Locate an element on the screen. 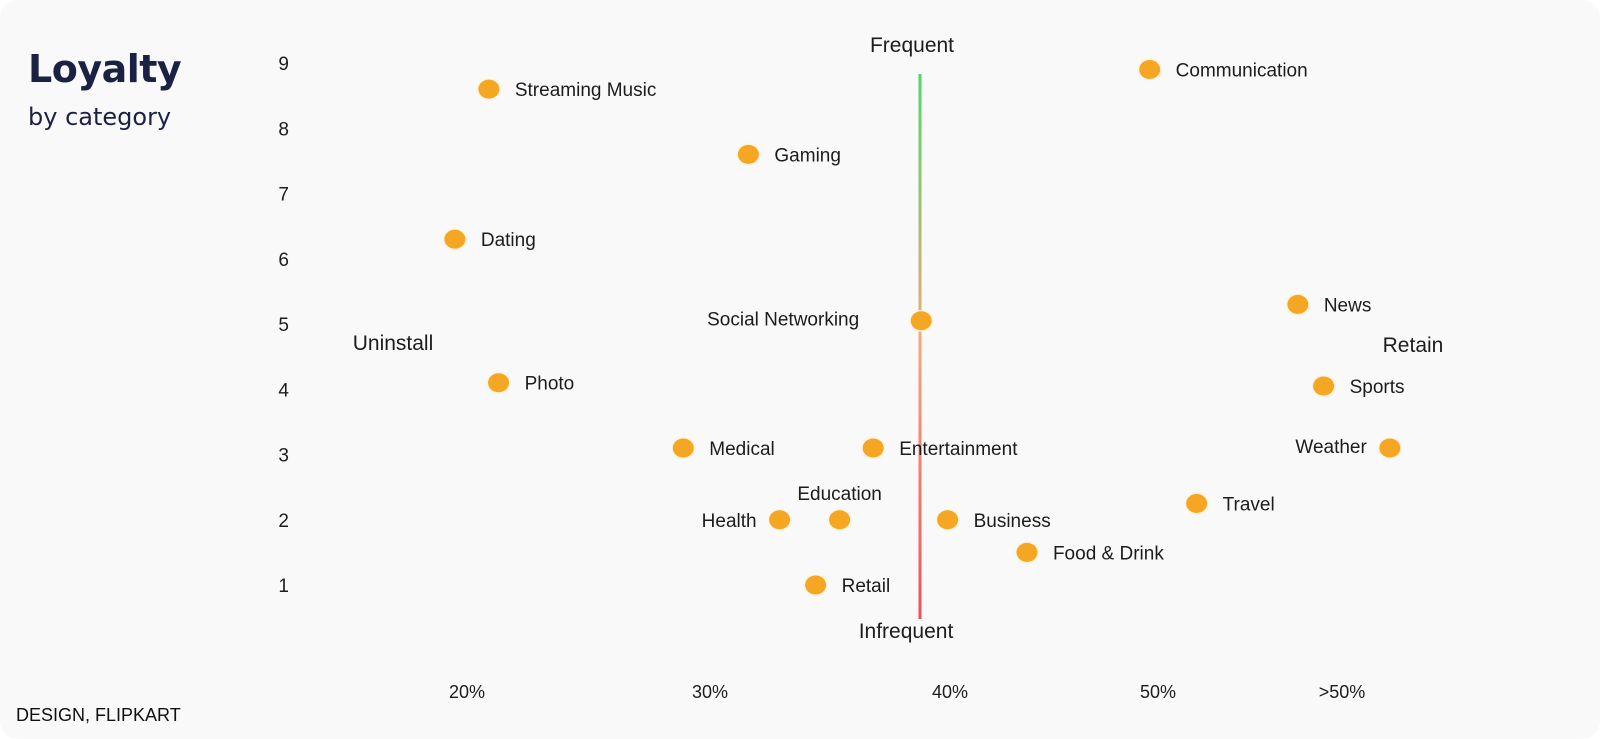 This screenshot has height=739, width=1600. data-point-group: Gaming is located at coordinates (788, 154).